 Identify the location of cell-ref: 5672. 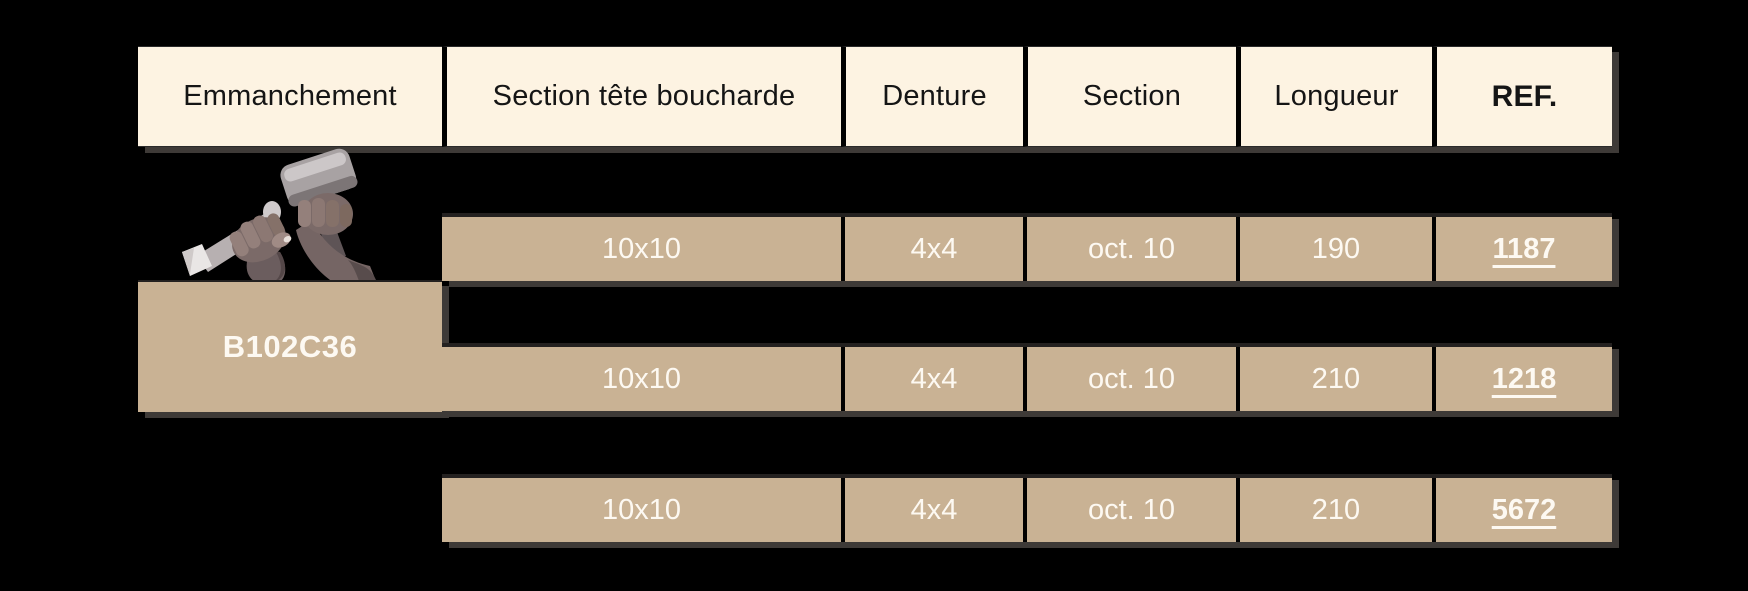
(1522, 510).